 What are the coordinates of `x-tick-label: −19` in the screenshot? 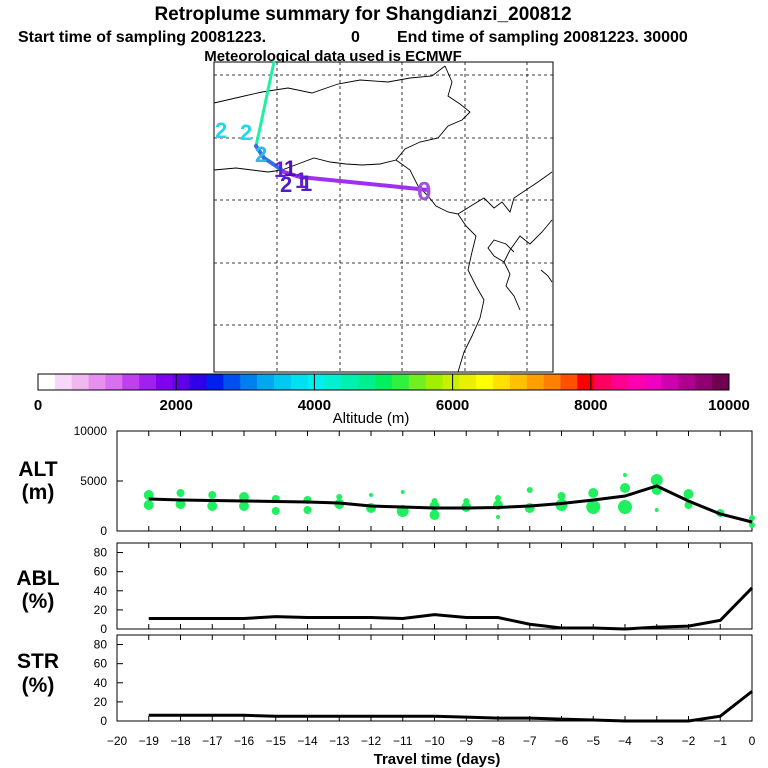 It's located at (149, 741).